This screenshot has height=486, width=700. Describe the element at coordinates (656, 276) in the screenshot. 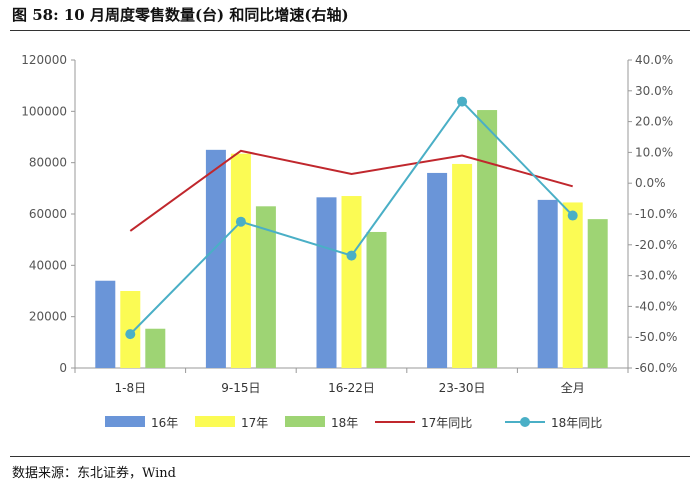

I see `right-axis-tick-label: -30.0%` at that location.